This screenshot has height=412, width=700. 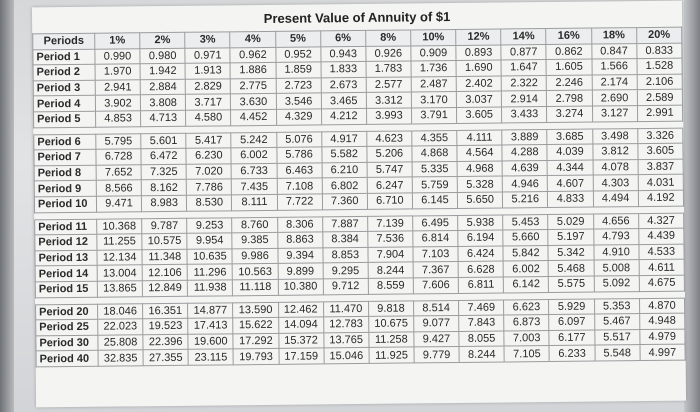 What do you see at coordinates (433, 53) in the screenshot?
I see `factor-cell: 0.909` at bounding box center [433, 53].